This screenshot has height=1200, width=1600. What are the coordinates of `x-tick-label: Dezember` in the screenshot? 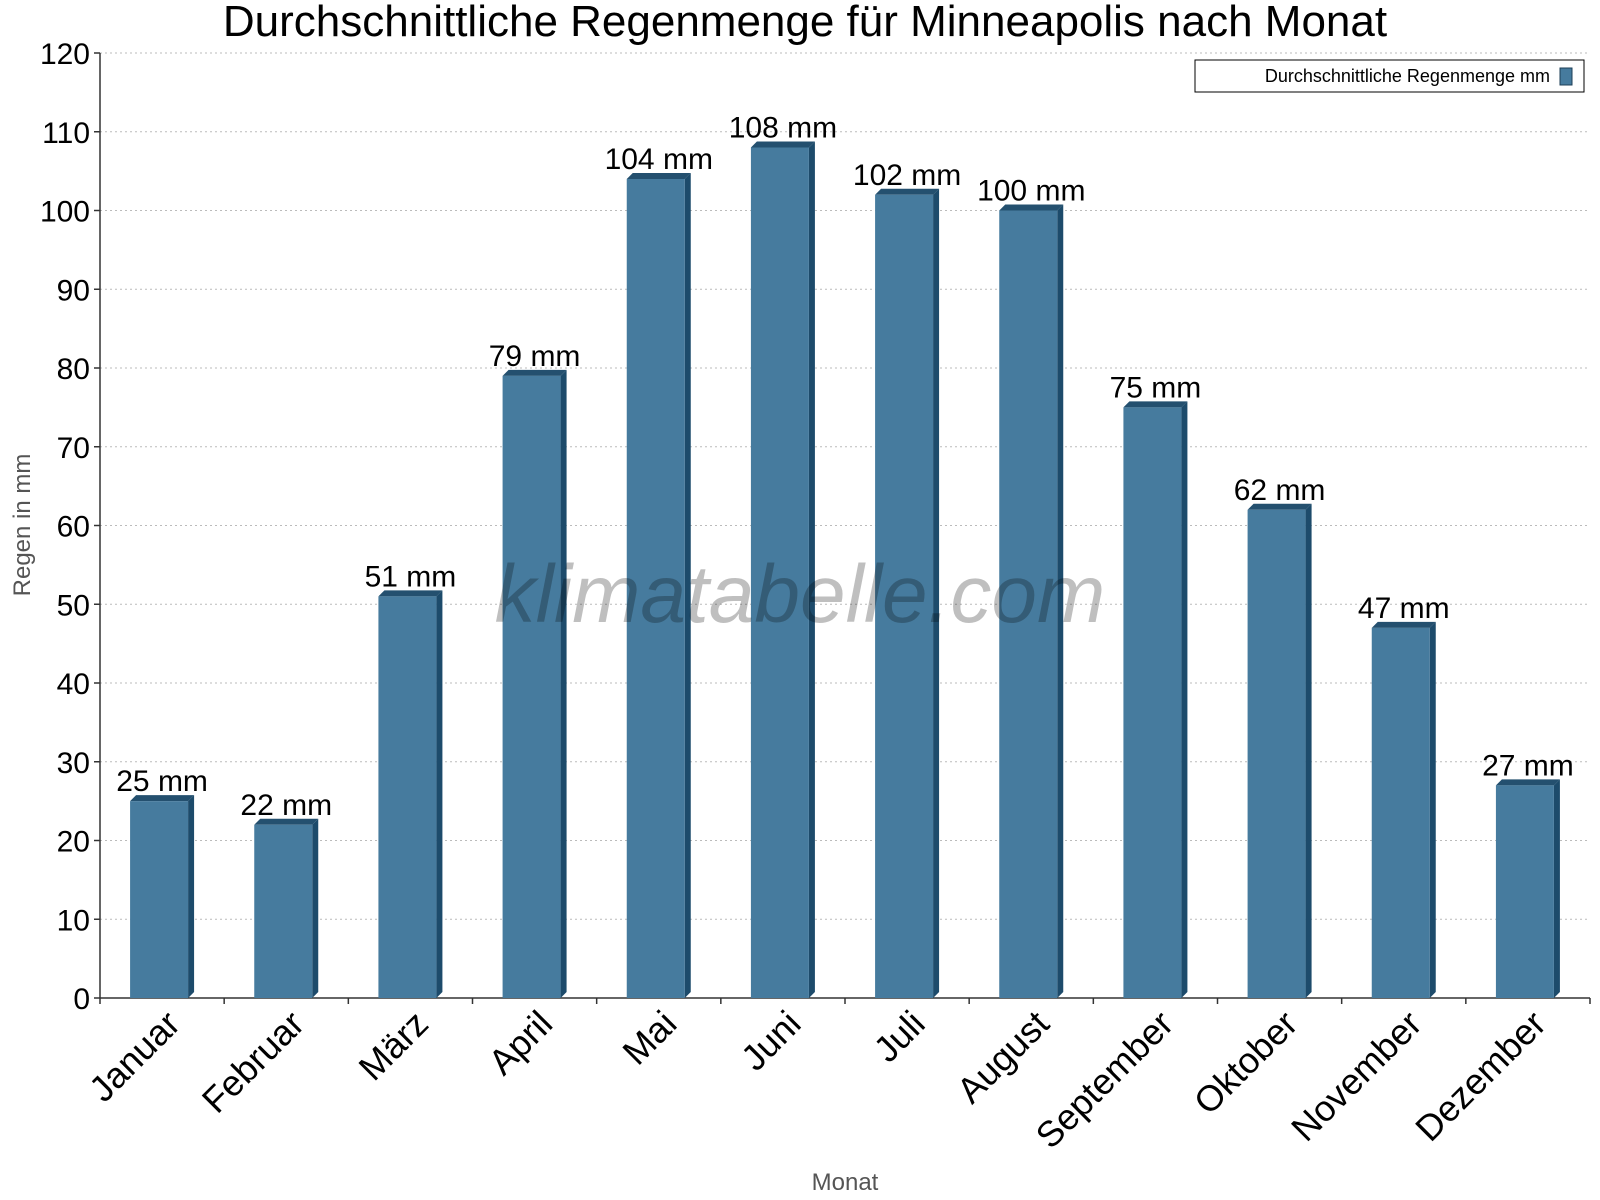 It's located at (1480, 1076).